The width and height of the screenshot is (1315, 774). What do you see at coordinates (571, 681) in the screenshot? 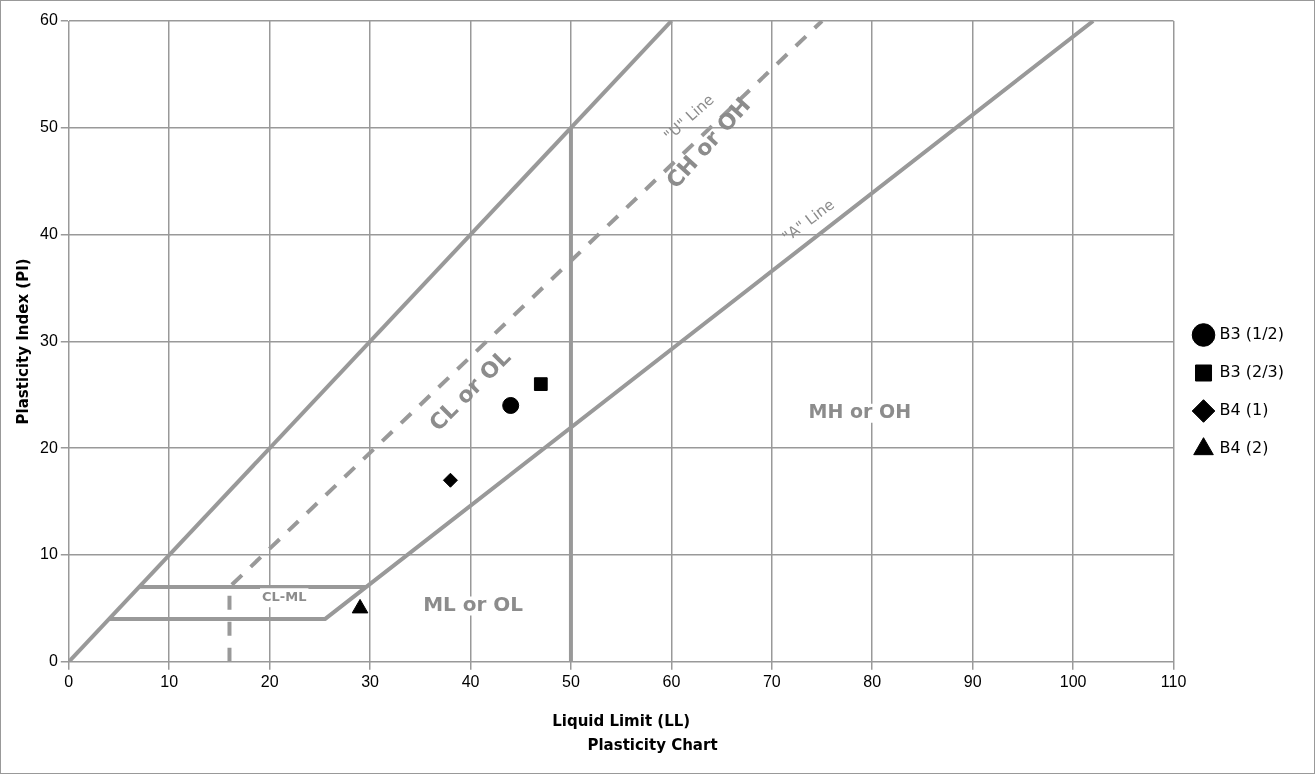
I see `x-tick-label: 50` at bounding box center [571, 681].